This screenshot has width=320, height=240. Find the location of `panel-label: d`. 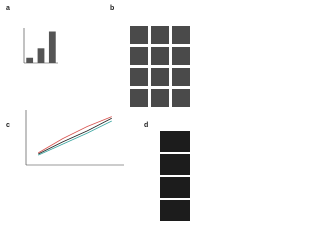

panel-label: d is located at coordinates (146, 125).